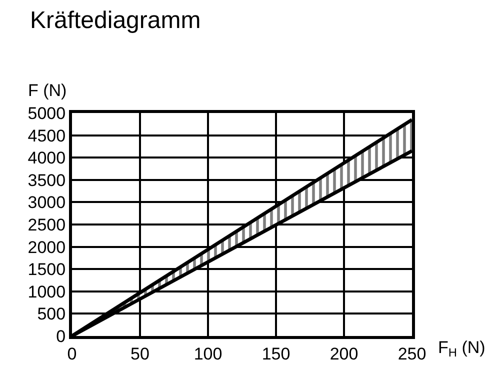  I want to click on x-tick-label: 200, so click(344, 354).